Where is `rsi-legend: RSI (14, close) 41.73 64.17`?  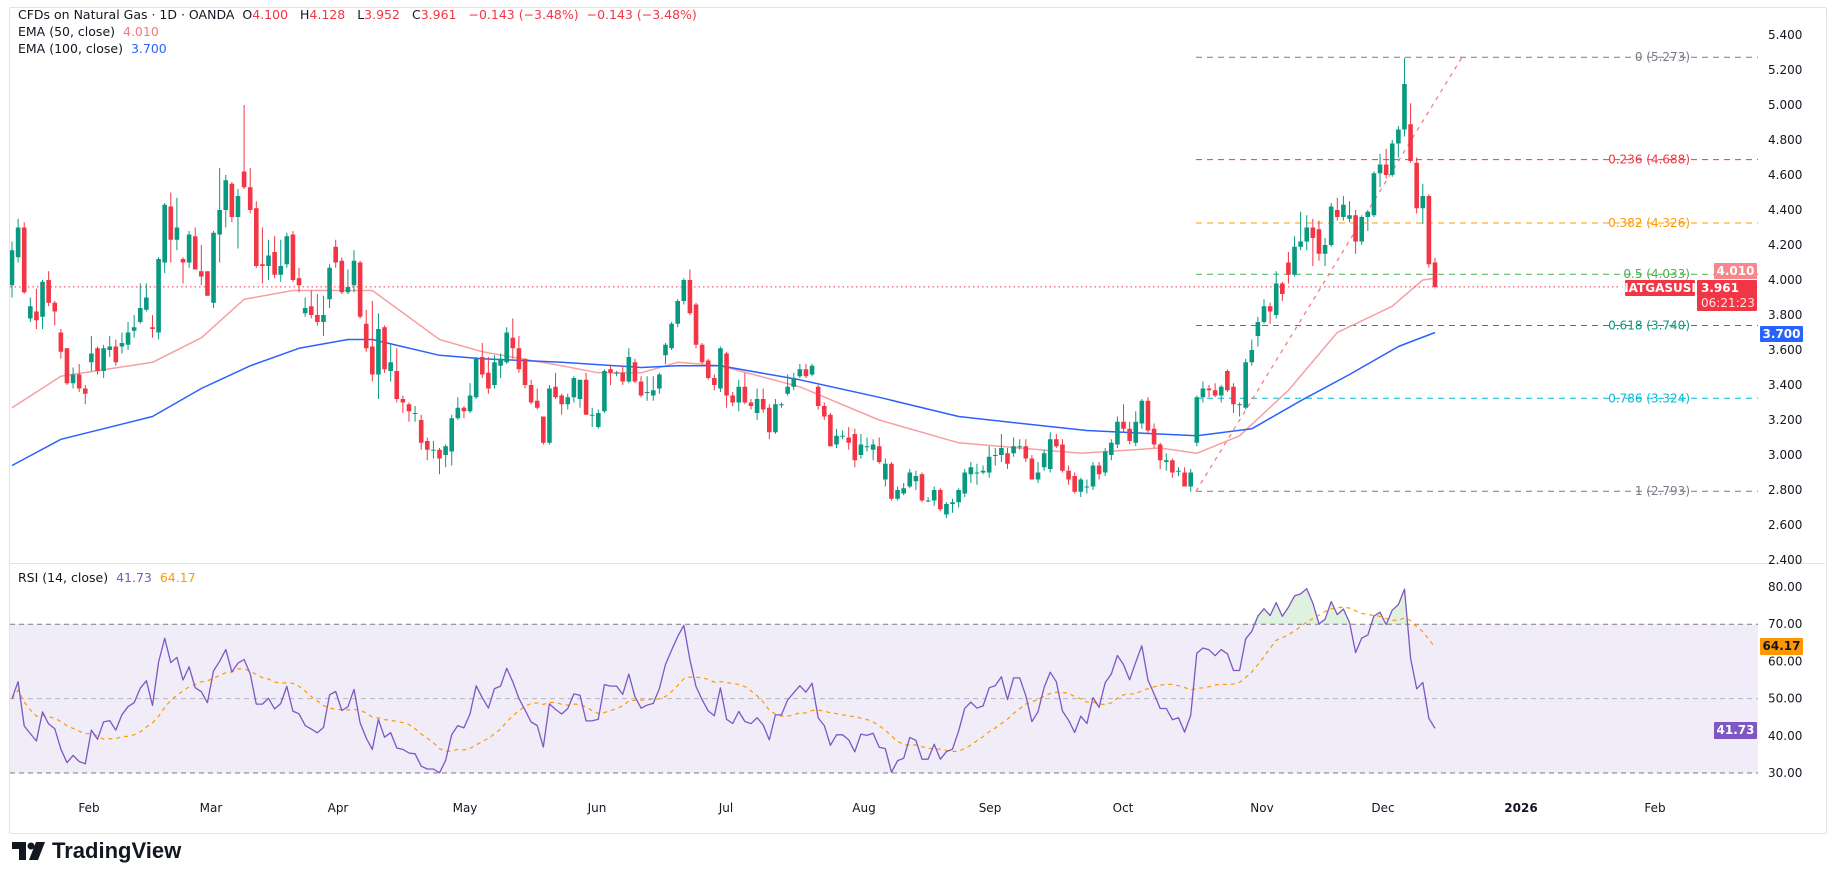
rsi-legend: RSI (14, close) 41.73 64.17 is located at coordinates (109, 577).